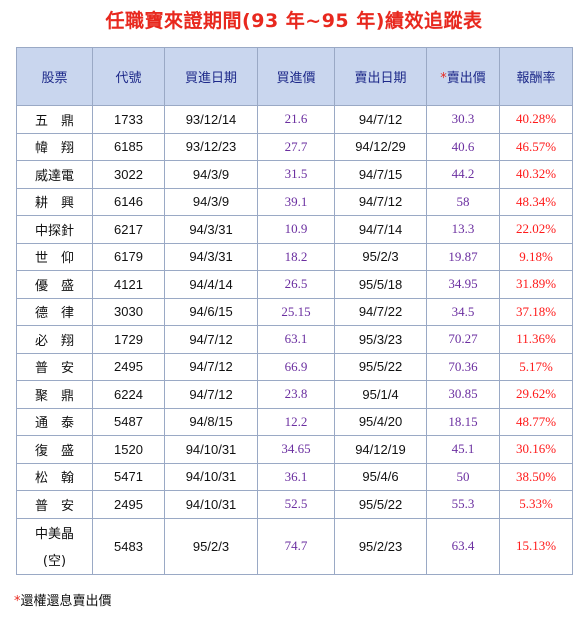 The image size is (588, 617). Describe the element at coordinates (463, 366) in the screenshot. I see `sell-price-cell: 70.36` at that location.